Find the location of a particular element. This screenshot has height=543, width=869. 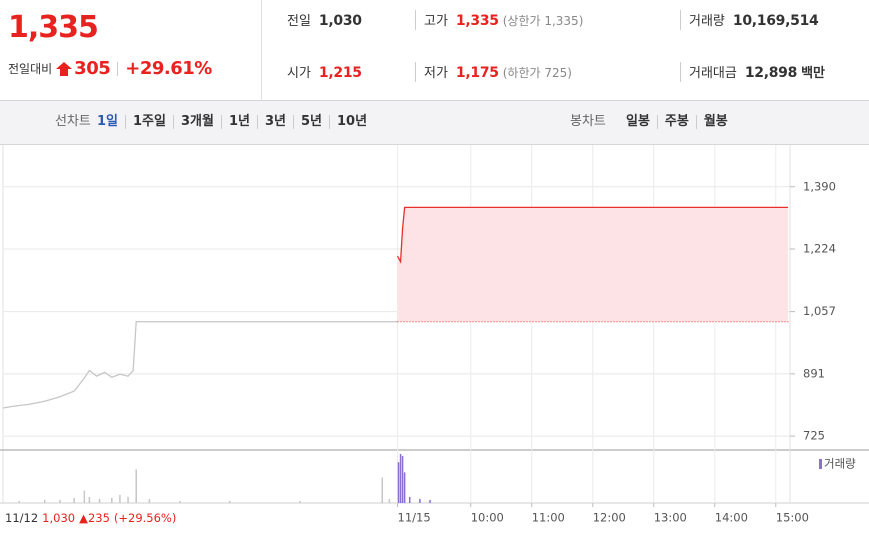

y-tick-label: 1,390 is located at coordinates (819, 186).